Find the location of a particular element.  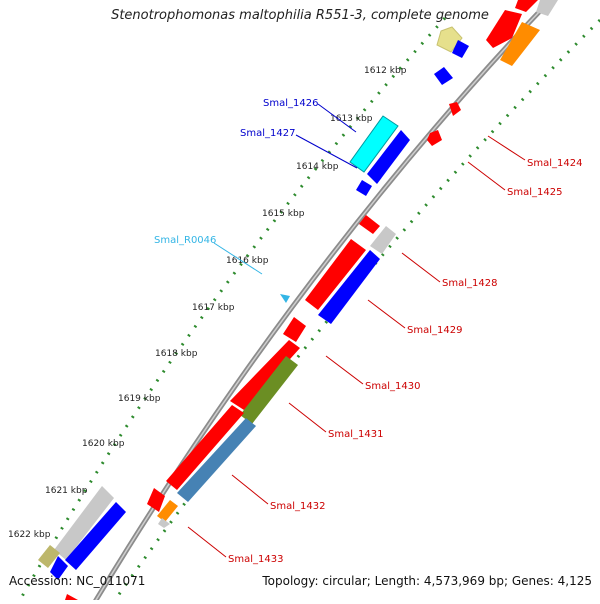

tick-label: 1616 kbp is located at coordinates (247, 261).